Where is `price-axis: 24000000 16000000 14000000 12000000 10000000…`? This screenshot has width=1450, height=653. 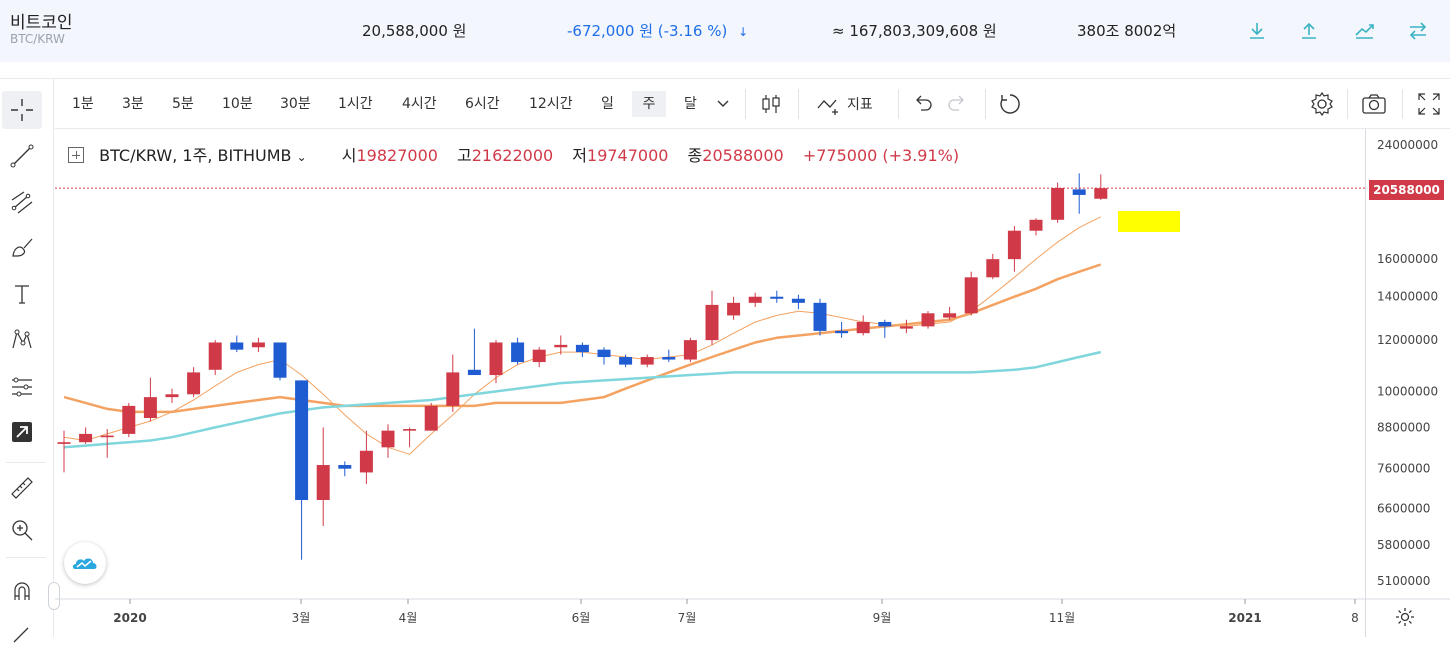 price-axis: 24000000 16000000 14000000 12000000 10000000… is located at coordinates (1407, 363).